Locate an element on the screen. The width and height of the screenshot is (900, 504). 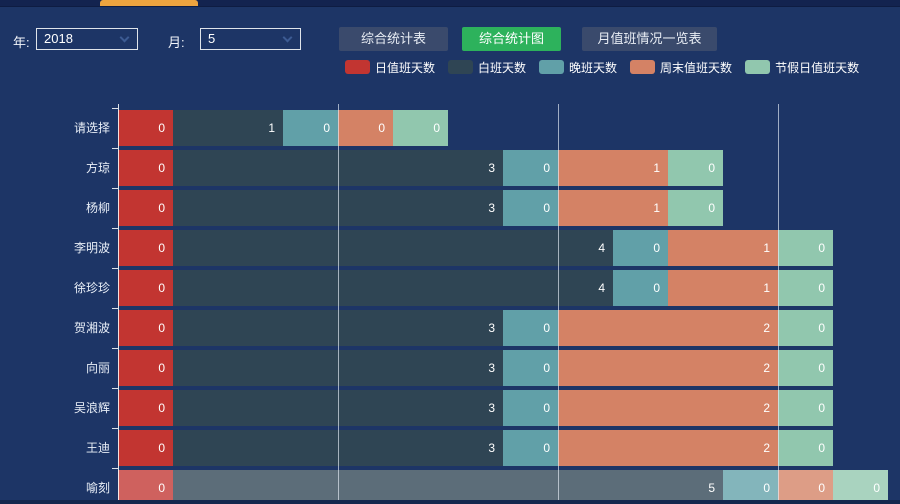
chart-row: 方琼 0 3 0 1 0 is located at coordinates (450, 168).